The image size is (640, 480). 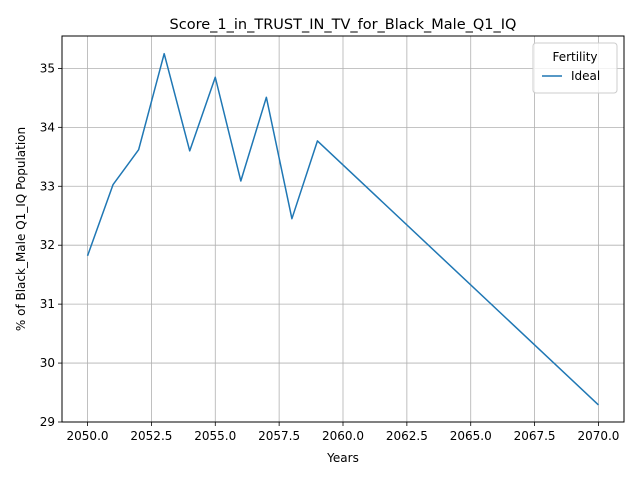 I want to click on legend-entries: Ideal, so click(x=571, y=76).